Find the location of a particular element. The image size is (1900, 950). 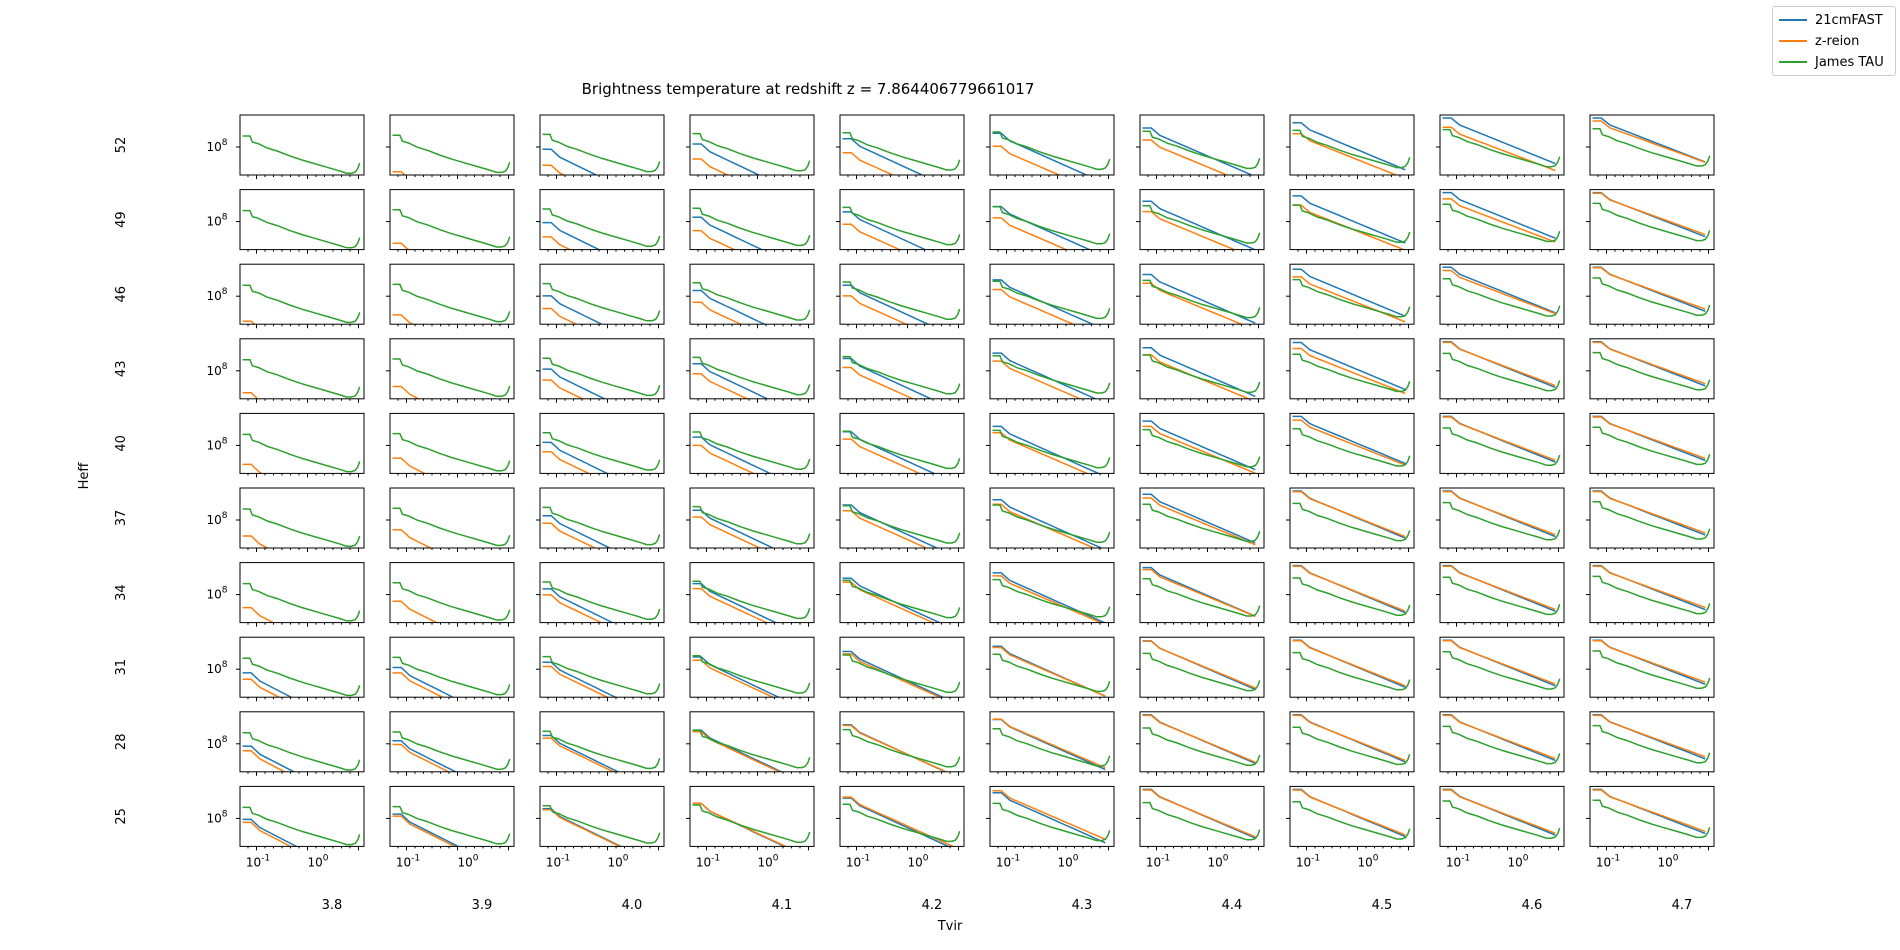

subplot: 10-1 100 is located at coordinates (1050, 827).